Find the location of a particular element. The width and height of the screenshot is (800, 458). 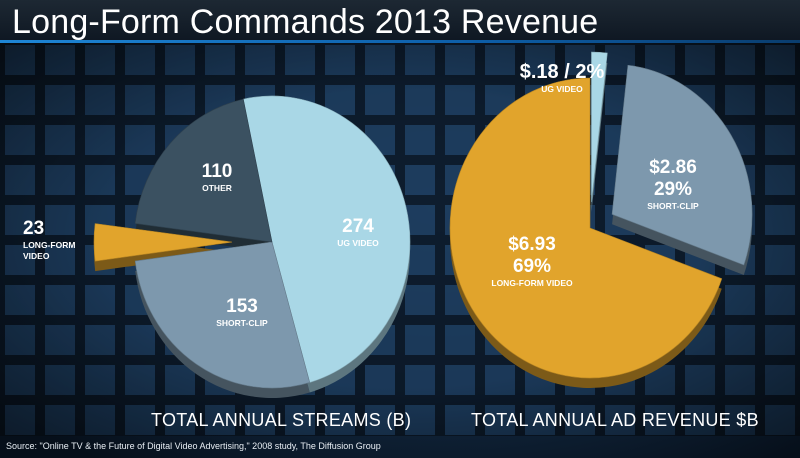

slice-category-label-long-form-video: LONG-FORM VIDEO is located at coordinates (532, 283).